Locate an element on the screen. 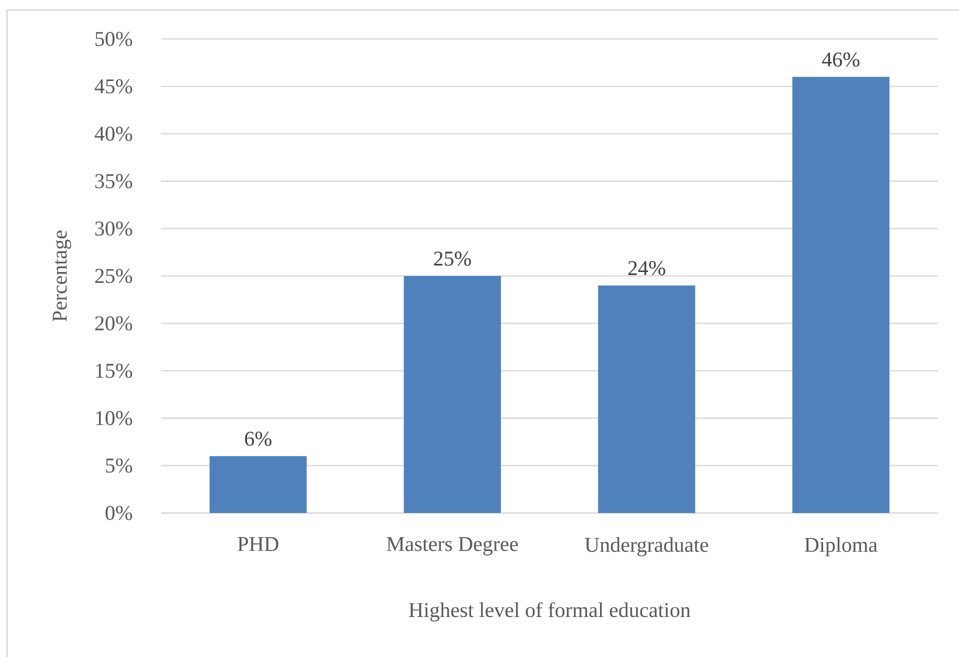 This screenshot has width=959, height=657. y-tick-label: 45% is located at coordinates (113, 86).